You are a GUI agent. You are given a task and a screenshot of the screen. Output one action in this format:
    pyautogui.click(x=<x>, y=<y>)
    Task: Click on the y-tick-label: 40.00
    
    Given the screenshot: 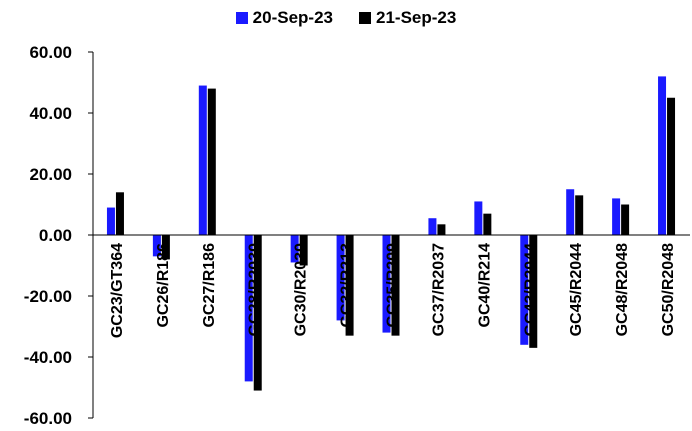 What is the action you would take?
    pyautogui.click(x=50, y=113)
    